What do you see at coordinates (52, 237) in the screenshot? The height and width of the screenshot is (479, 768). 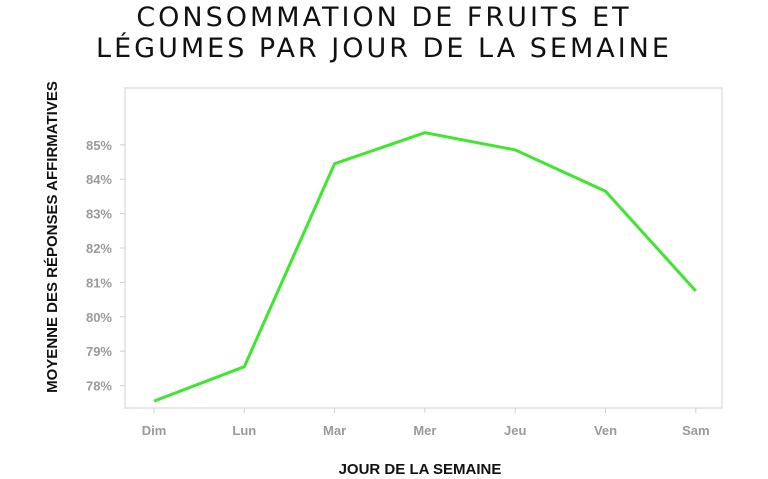 I see `y-axis-label: MOYENNE DES RÉPONSES AFFIRMATIVES` at bounding box center [52, 237].